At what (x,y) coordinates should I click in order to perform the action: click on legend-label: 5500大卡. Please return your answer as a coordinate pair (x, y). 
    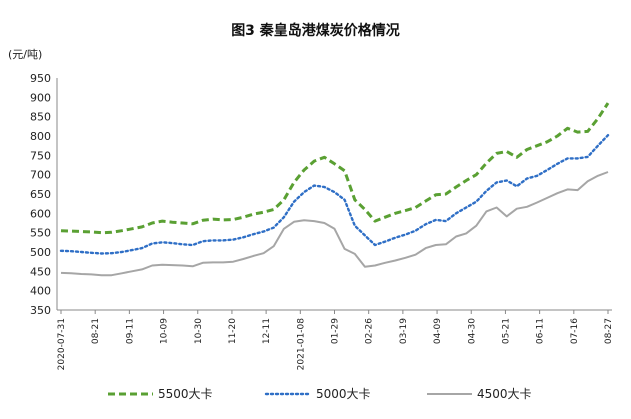
    Looking at the image, I should click on (185, 394).